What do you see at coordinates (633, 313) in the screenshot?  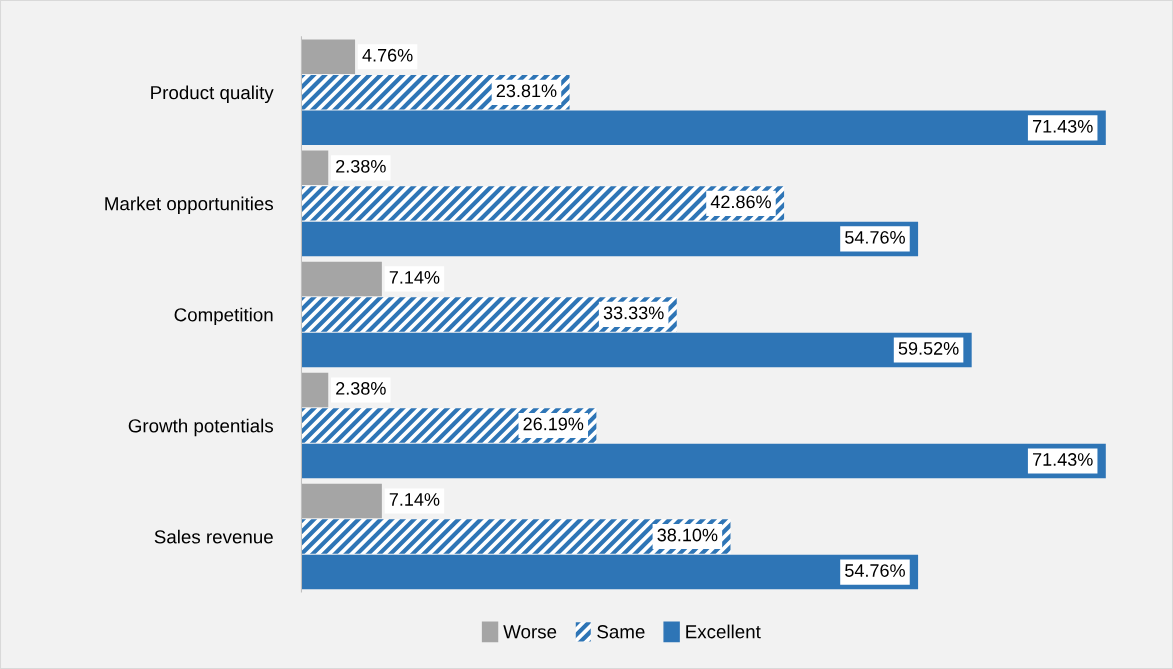 I see `data-label: 33.33%` at bounding box center [633, 313].